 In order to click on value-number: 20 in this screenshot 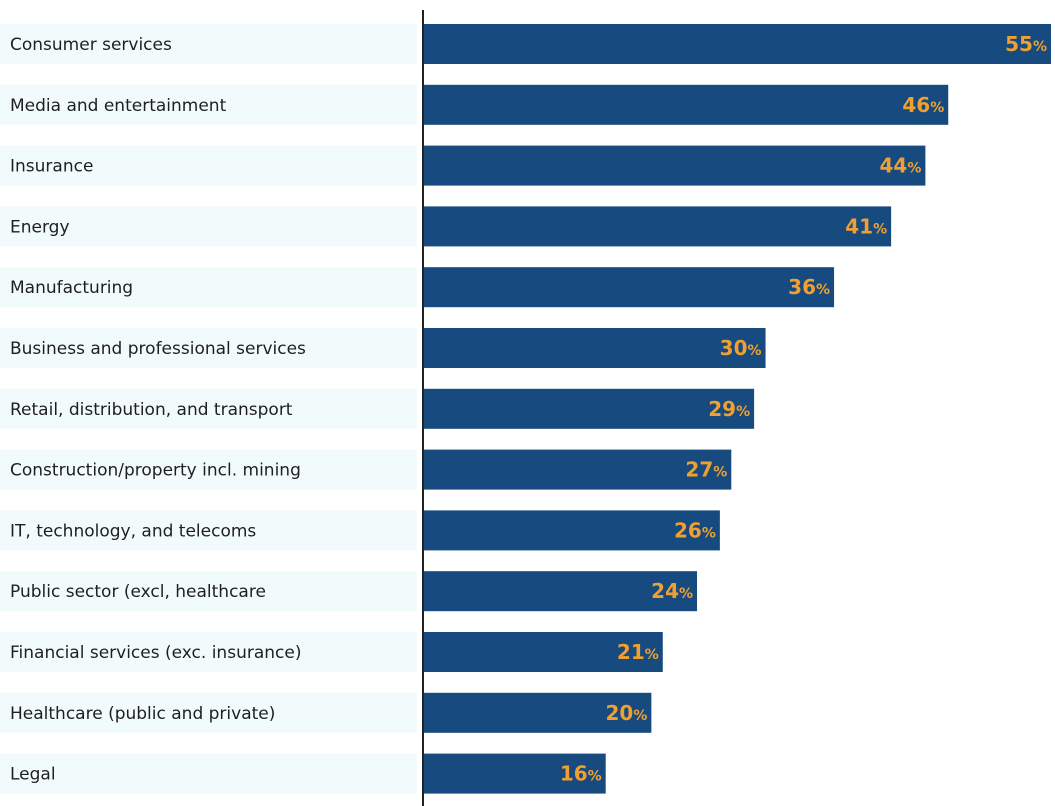, I will do `click(619, 713)`.